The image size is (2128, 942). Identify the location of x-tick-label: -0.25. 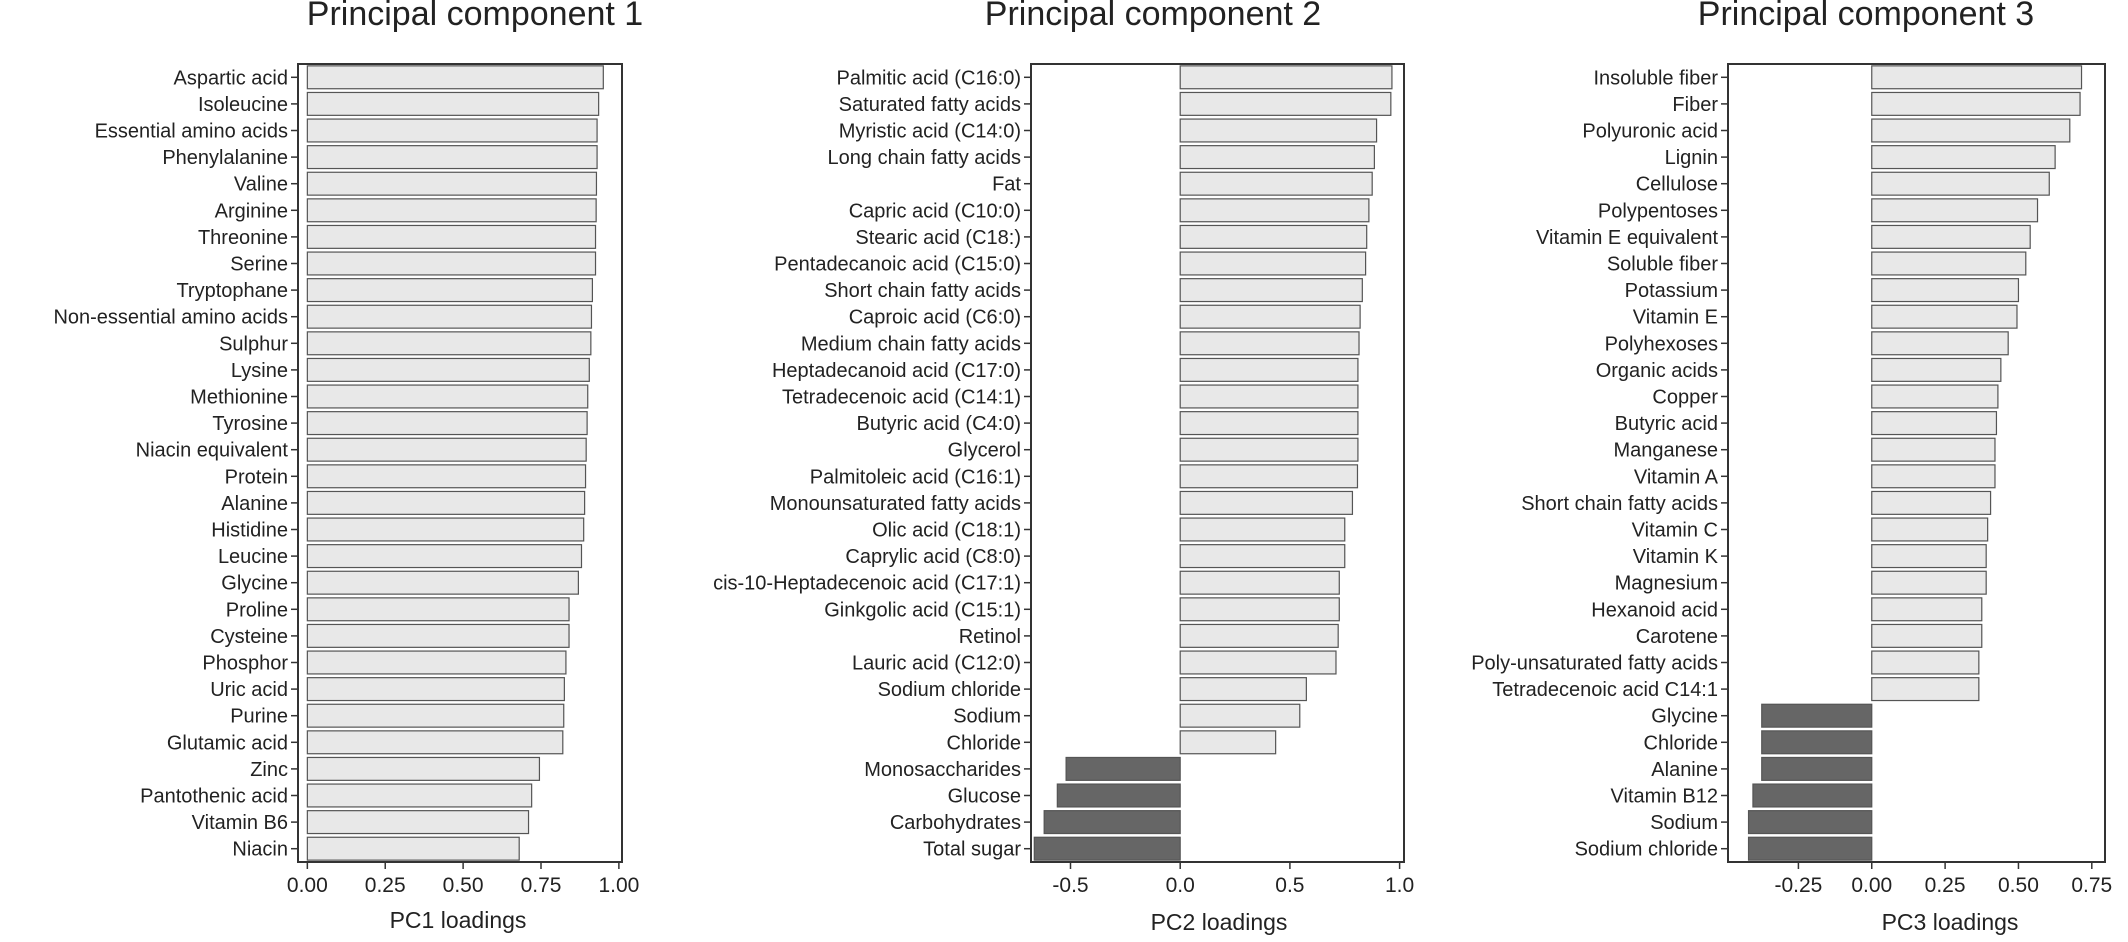
(1798, 885).